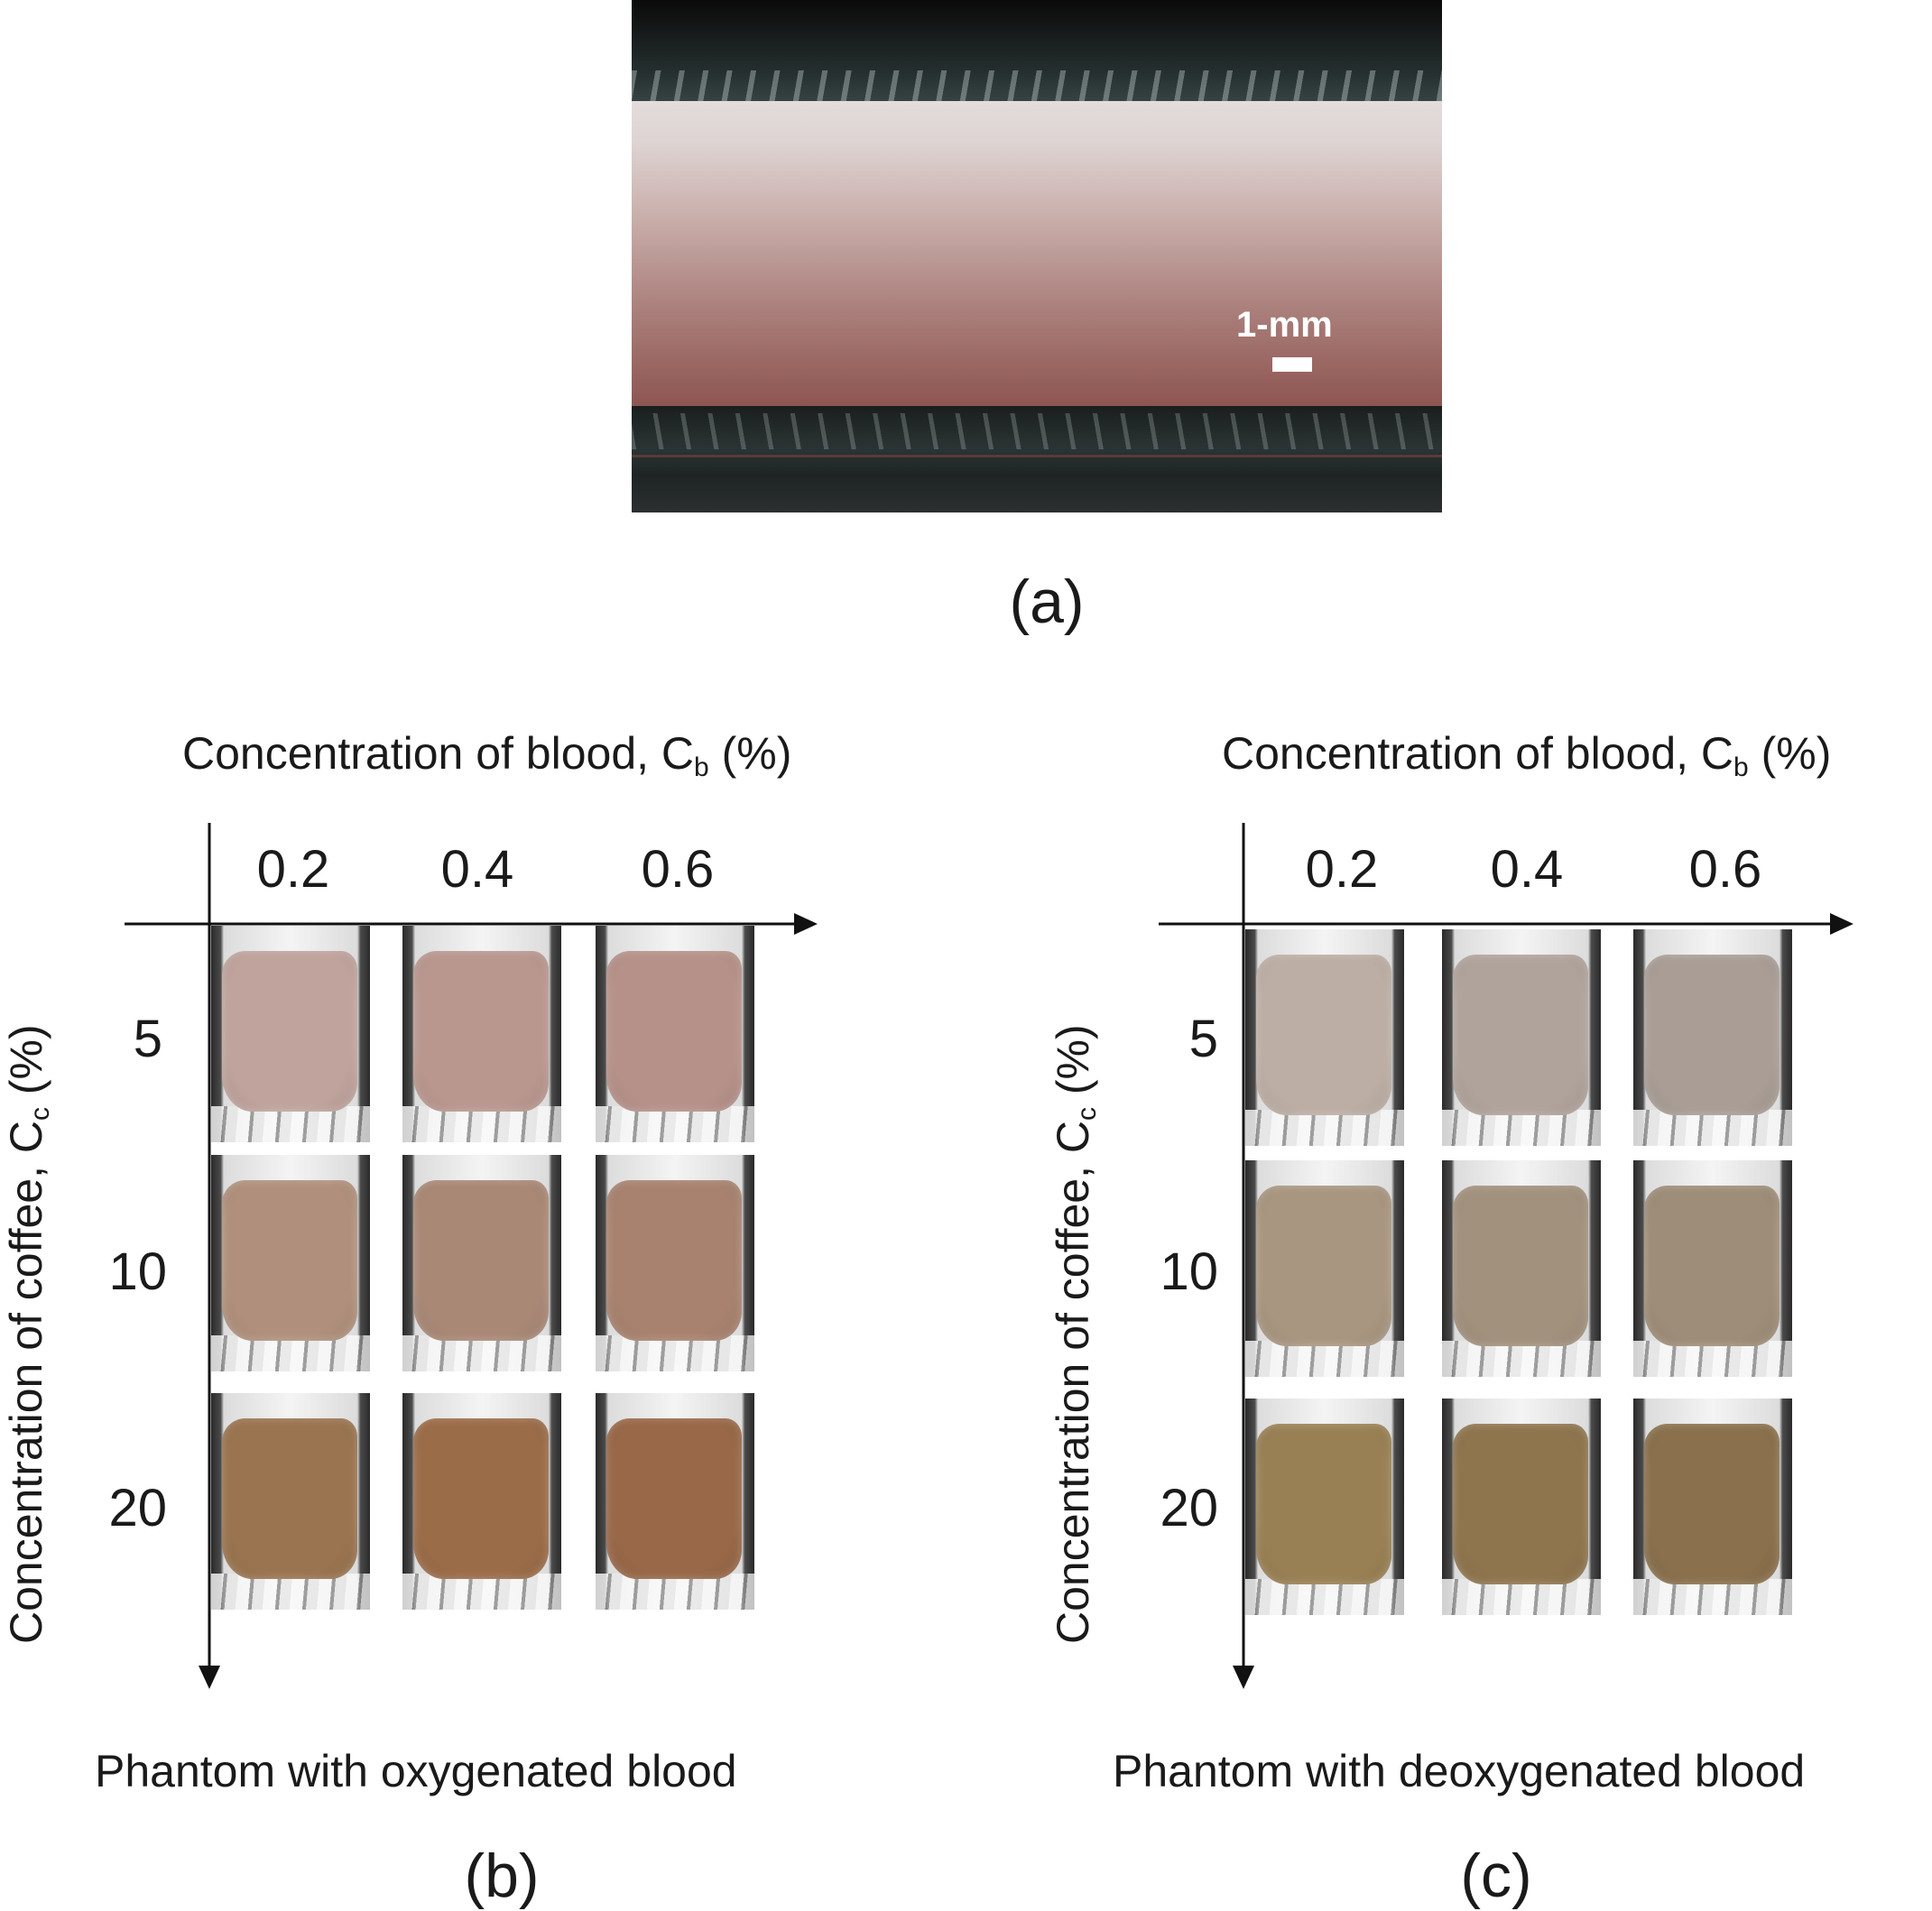 The height and width of the screenshot is (1911, 1932). I want to click on bottom-glass-layer, so click(1037, 459).